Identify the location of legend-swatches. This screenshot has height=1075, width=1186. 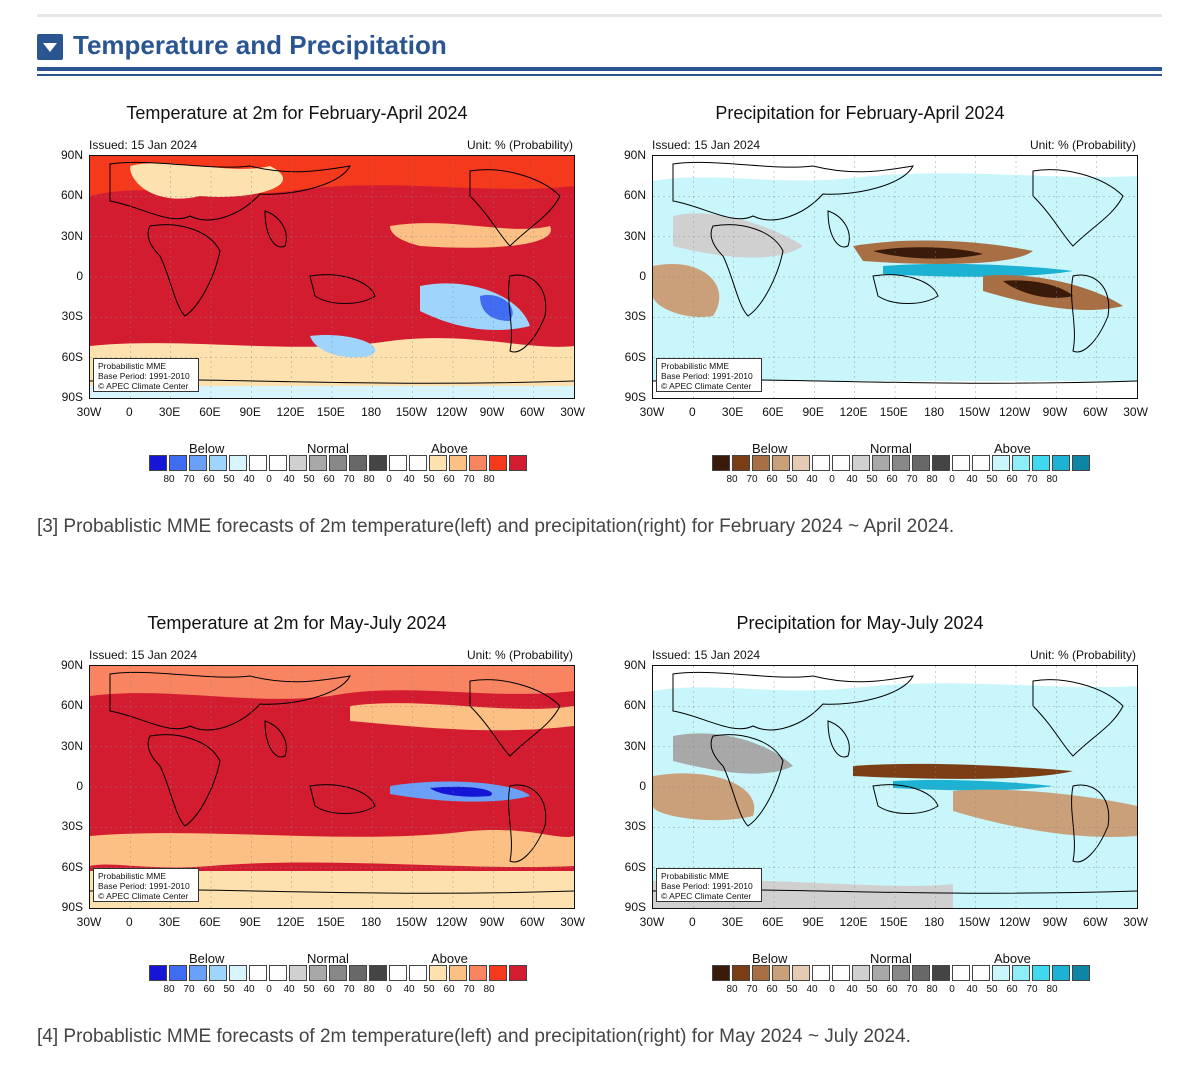
(902, 974).